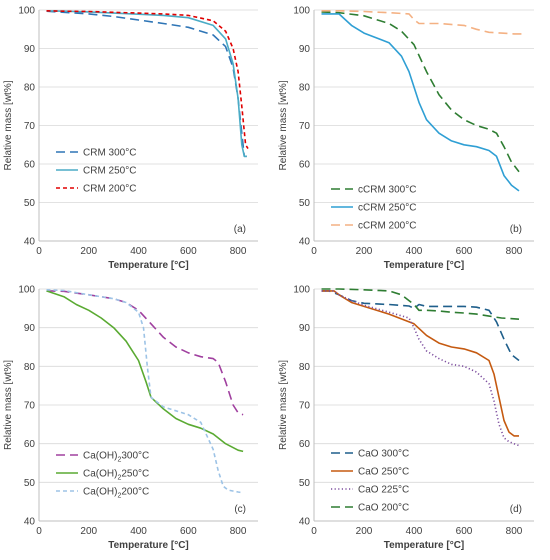 Image resolution: width=550 pixels, height=560 pixels. Describe the element at coordinates (383, 490) in the screenshot. I see `legend-entry: CaO 225°C` at that location.